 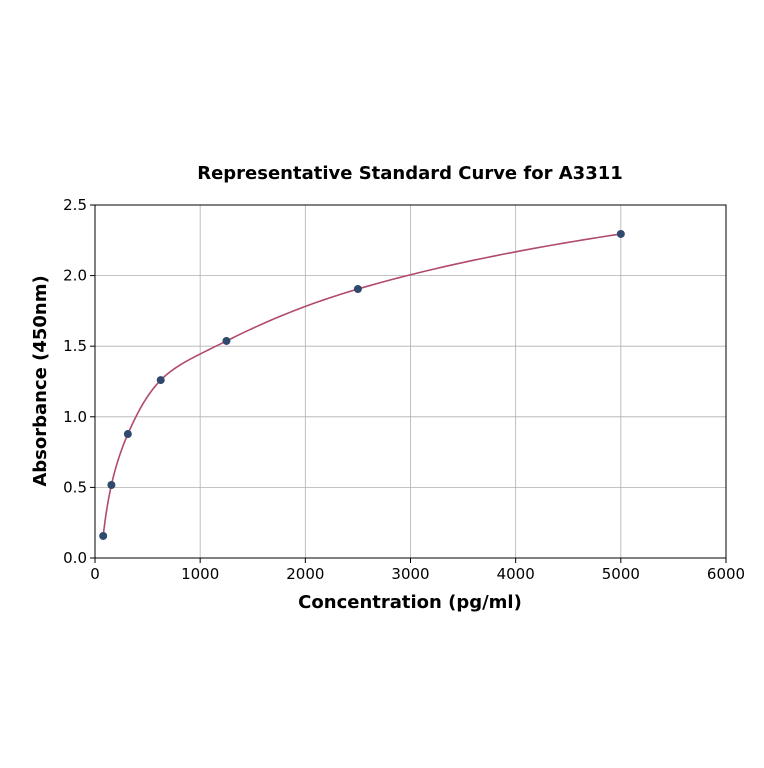 I want to click on x-tick-label: 2000, so click(x=305, y=574).